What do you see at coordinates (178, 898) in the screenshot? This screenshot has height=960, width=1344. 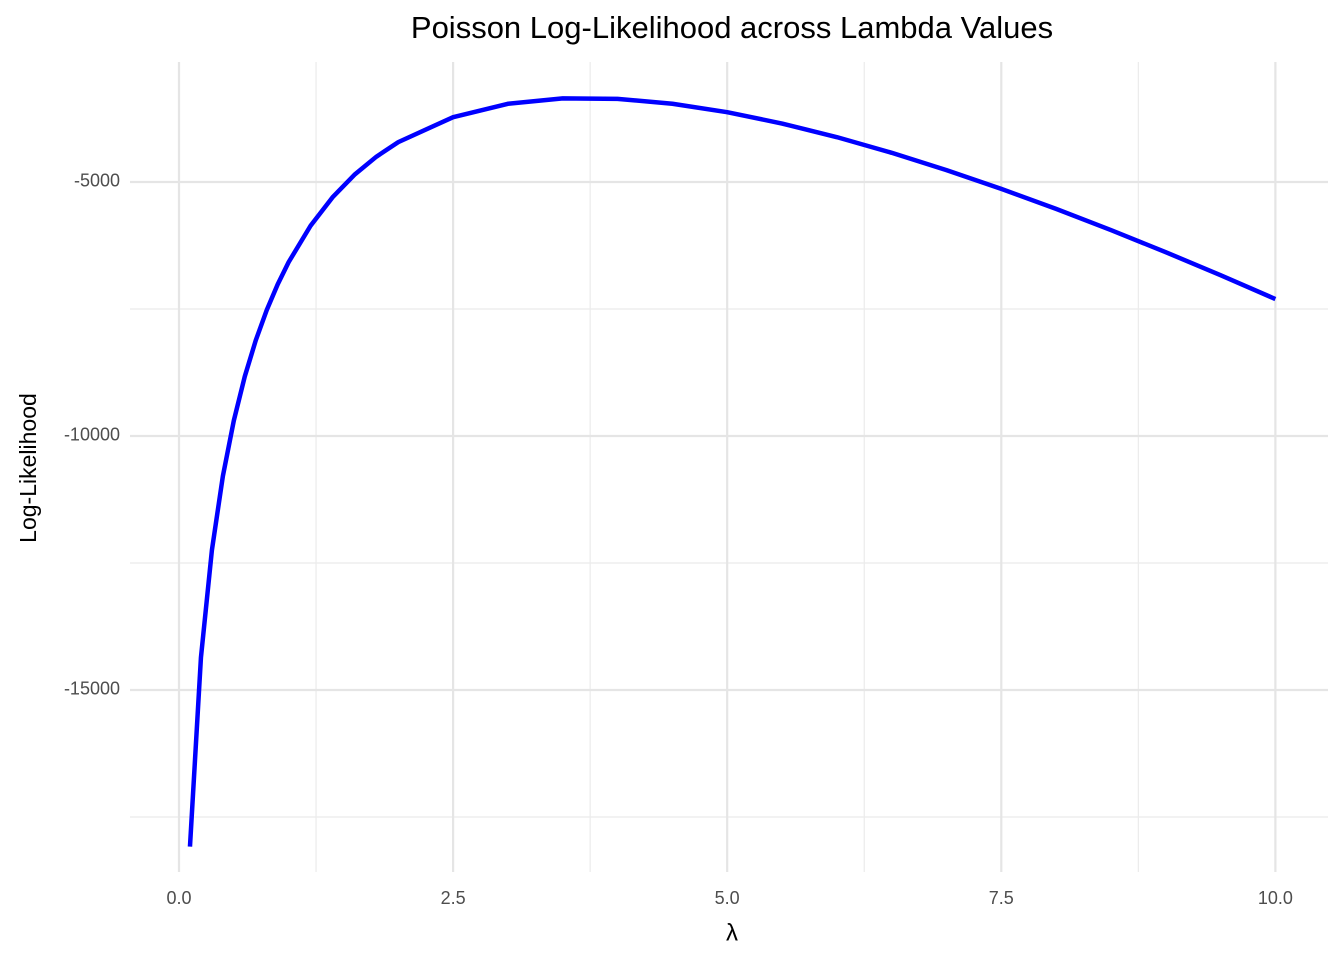 I see `x-tick-label: 0.0` at bounding box center [178, 898].